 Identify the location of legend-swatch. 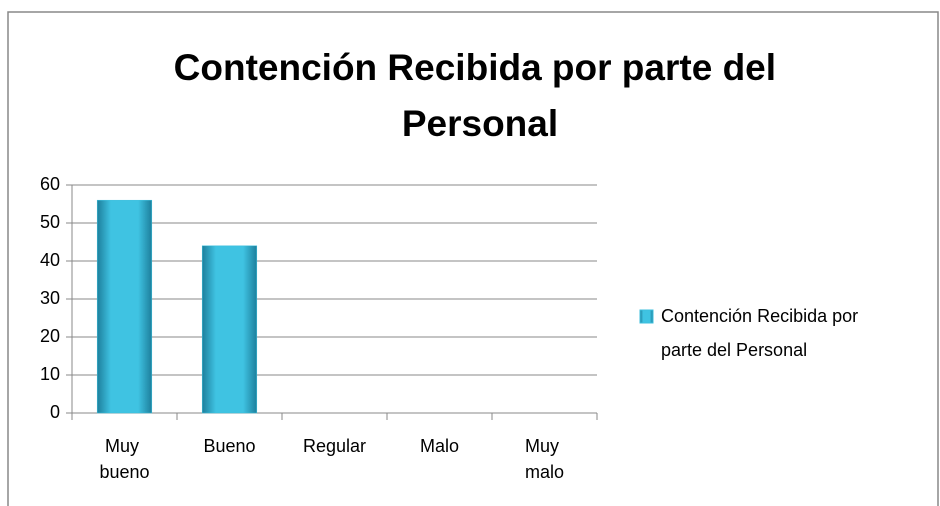
(646, 316).